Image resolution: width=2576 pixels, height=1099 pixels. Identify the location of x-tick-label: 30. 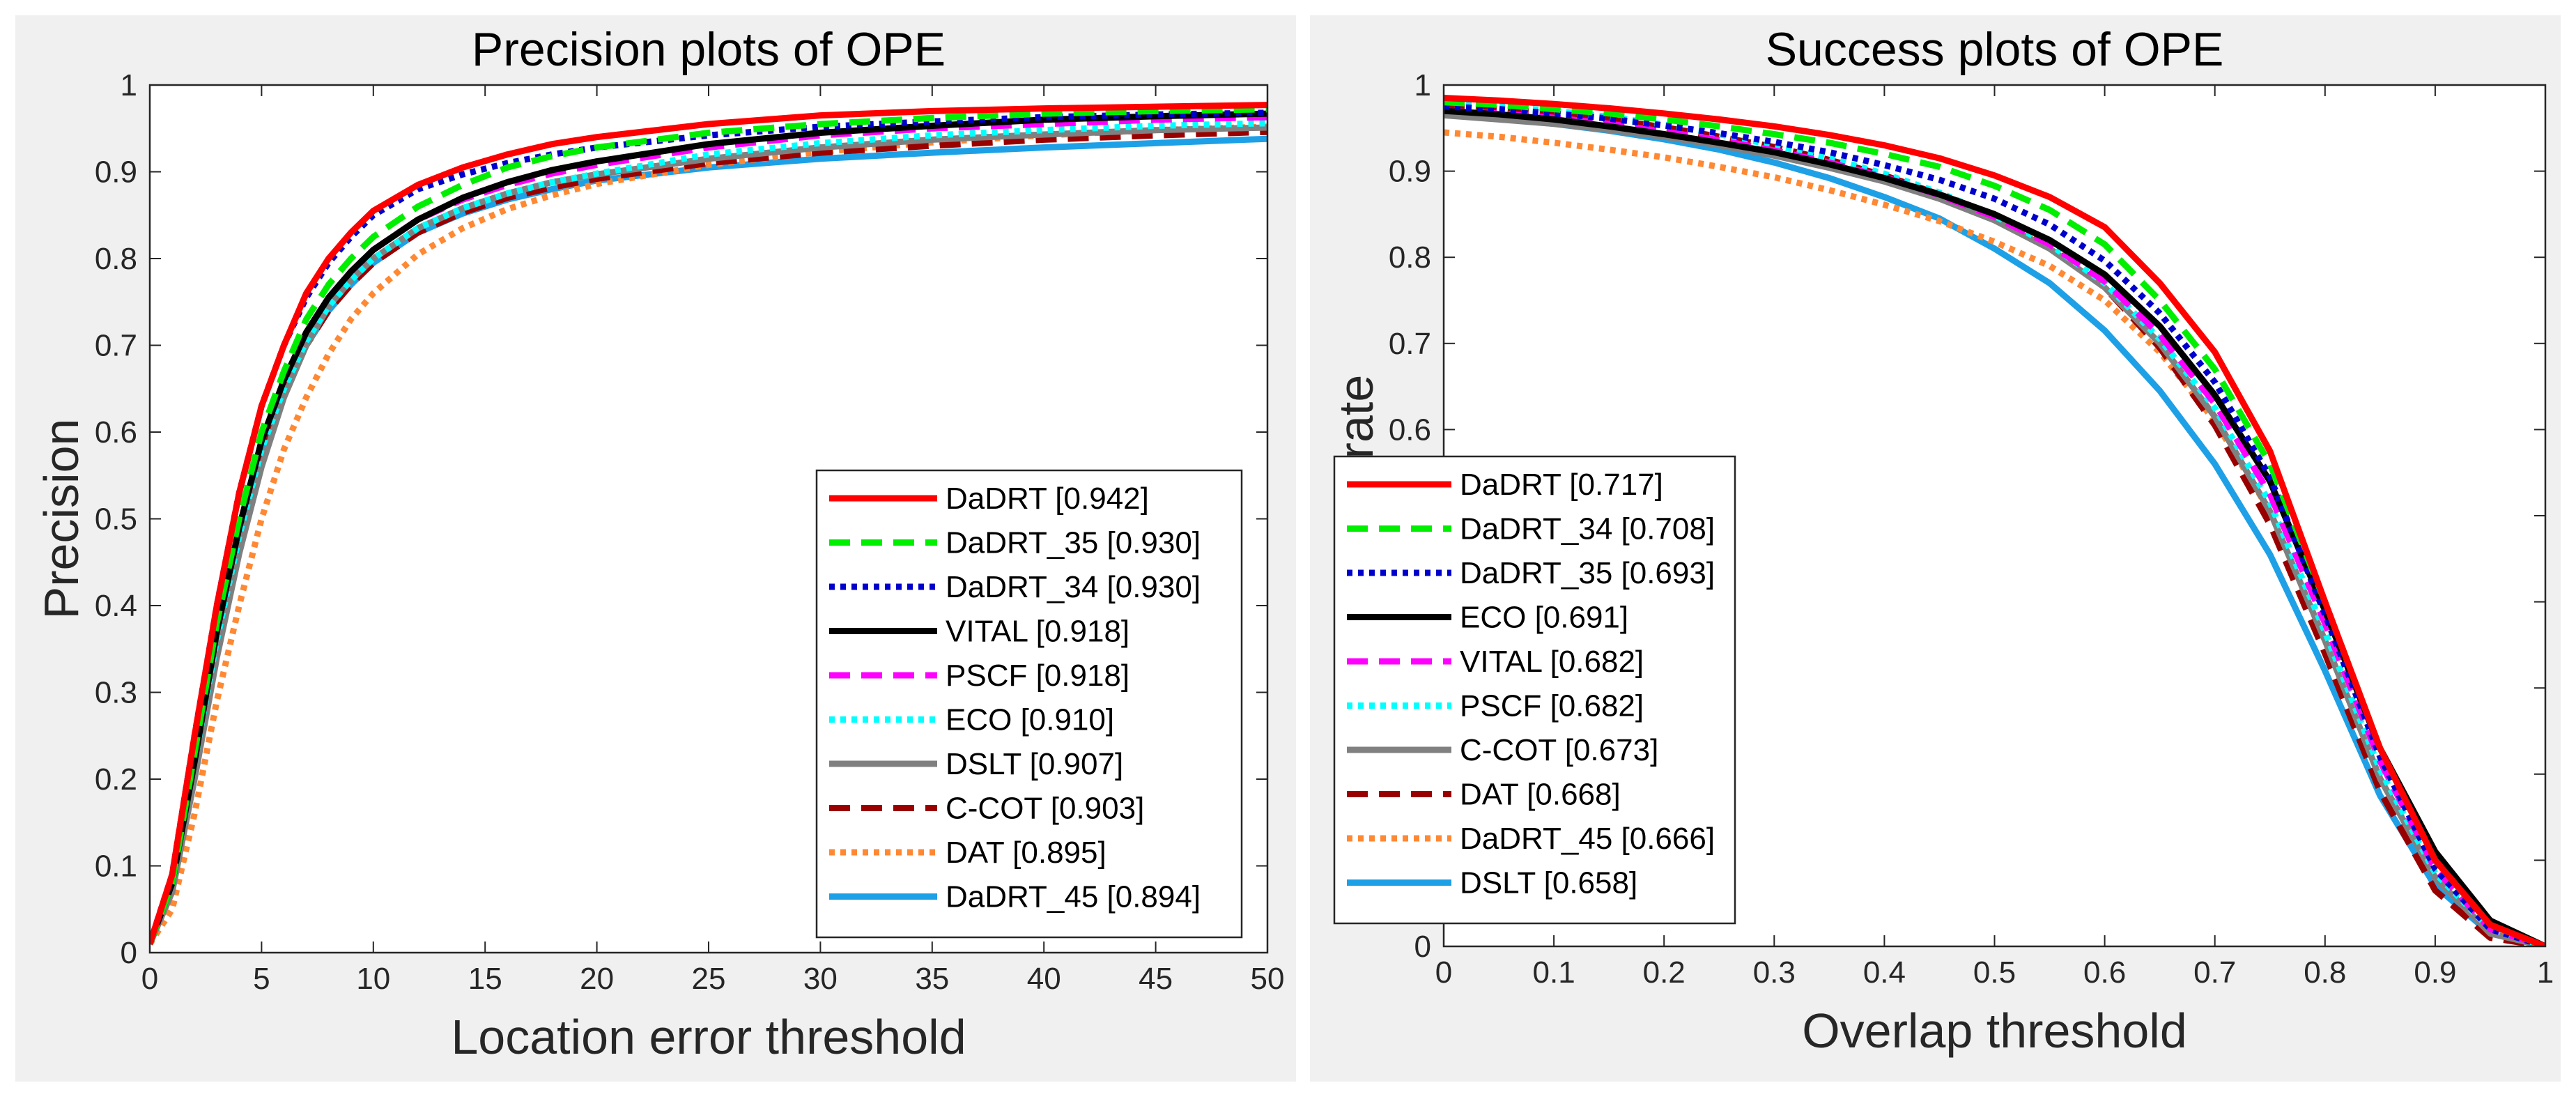
(820, 979).